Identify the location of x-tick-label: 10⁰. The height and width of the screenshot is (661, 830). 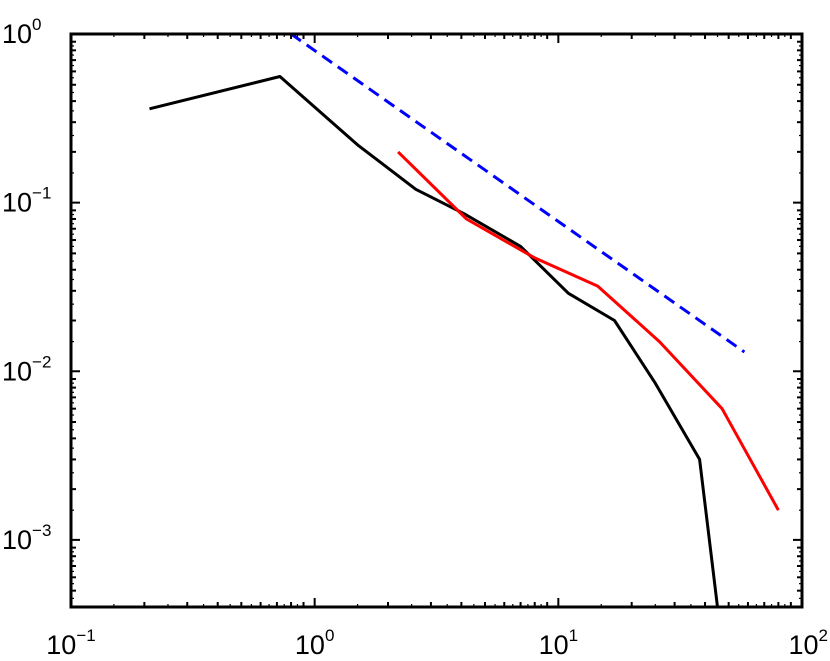
(315, 643).